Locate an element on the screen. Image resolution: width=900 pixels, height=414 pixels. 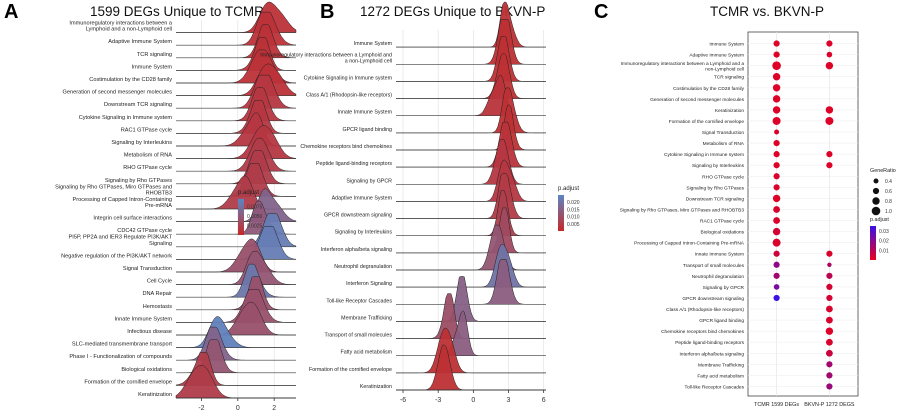
x-category-label: BKVN-P 1272 DEGS is located at coordinates (829, 405).